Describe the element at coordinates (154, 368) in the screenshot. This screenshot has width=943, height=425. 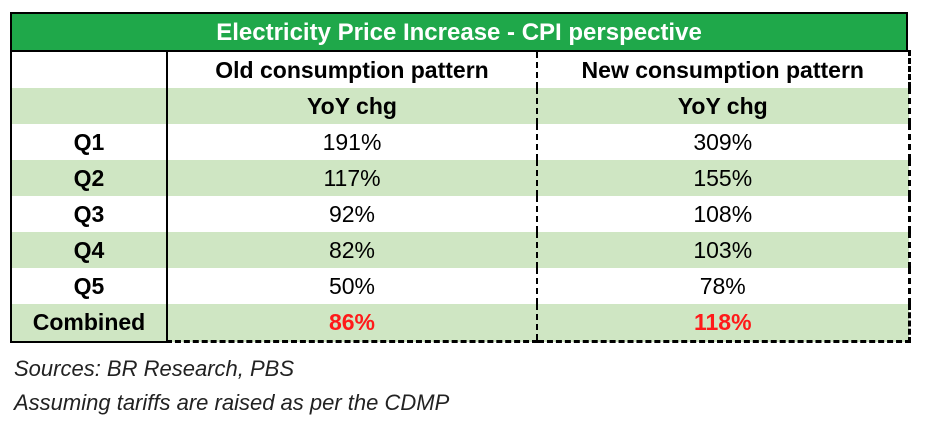
I see `source-note: Sources: BR Research, PBS` at that location.